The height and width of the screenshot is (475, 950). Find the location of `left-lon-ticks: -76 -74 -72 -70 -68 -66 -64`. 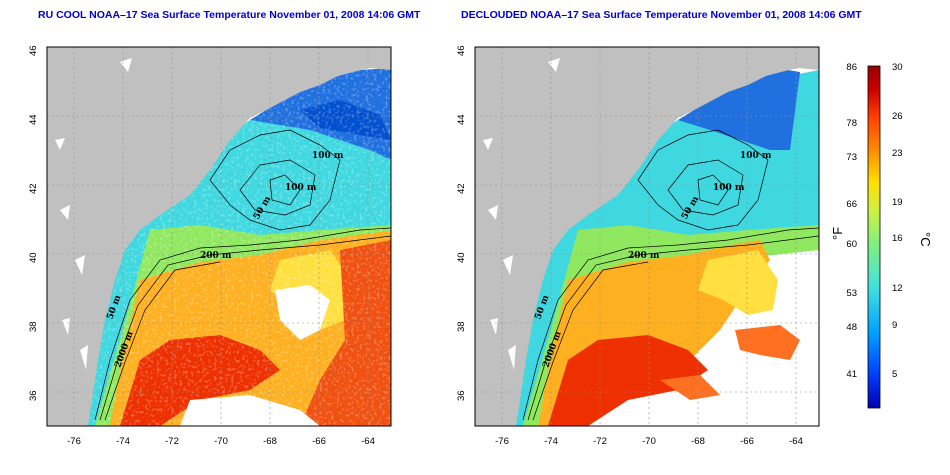

left-lon-ticks: -76 -74 -72 -70 -68 -66 -64 is located at coordinates (221, 441).